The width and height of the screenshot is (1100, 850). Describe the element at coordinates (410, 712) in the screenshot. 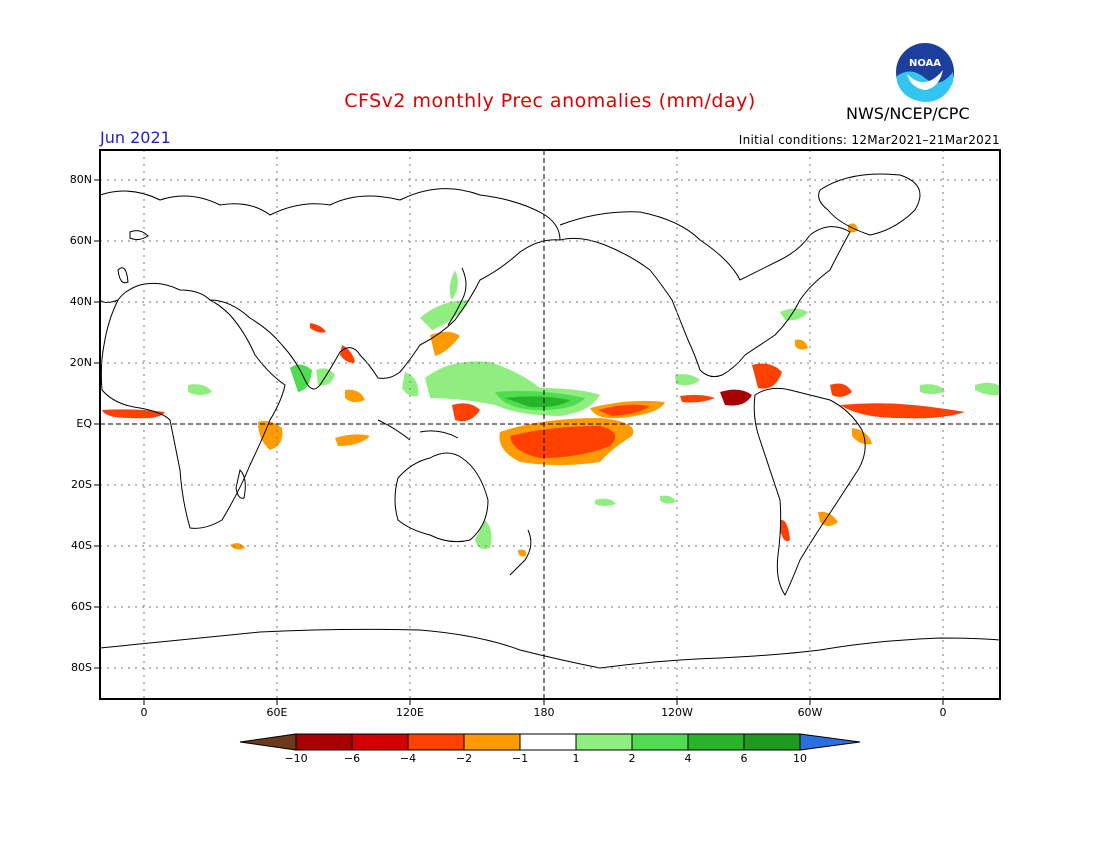

I see `lon-label: 120E` at that location.